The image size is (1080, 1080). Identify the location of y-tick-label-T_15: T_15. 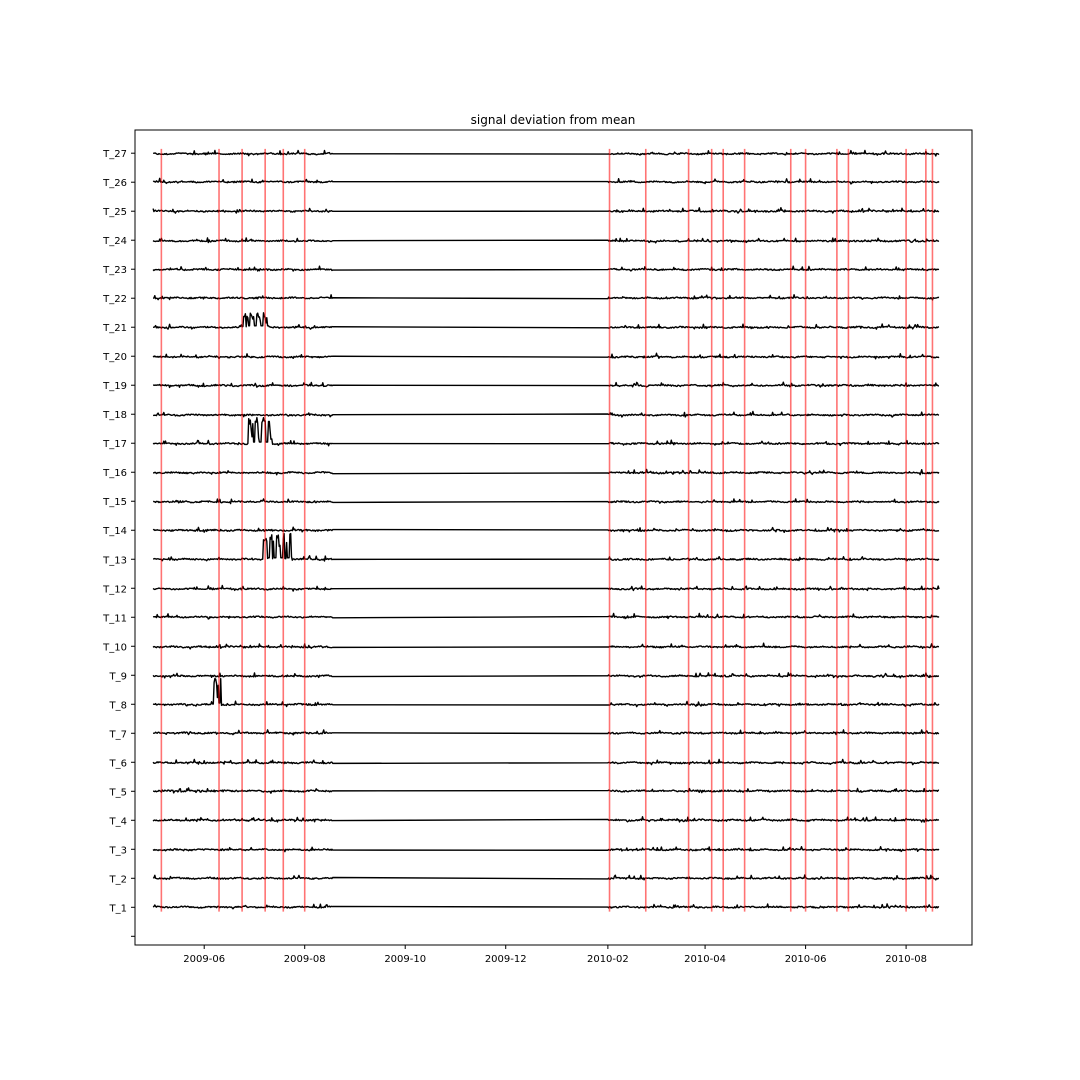
(114, 502).